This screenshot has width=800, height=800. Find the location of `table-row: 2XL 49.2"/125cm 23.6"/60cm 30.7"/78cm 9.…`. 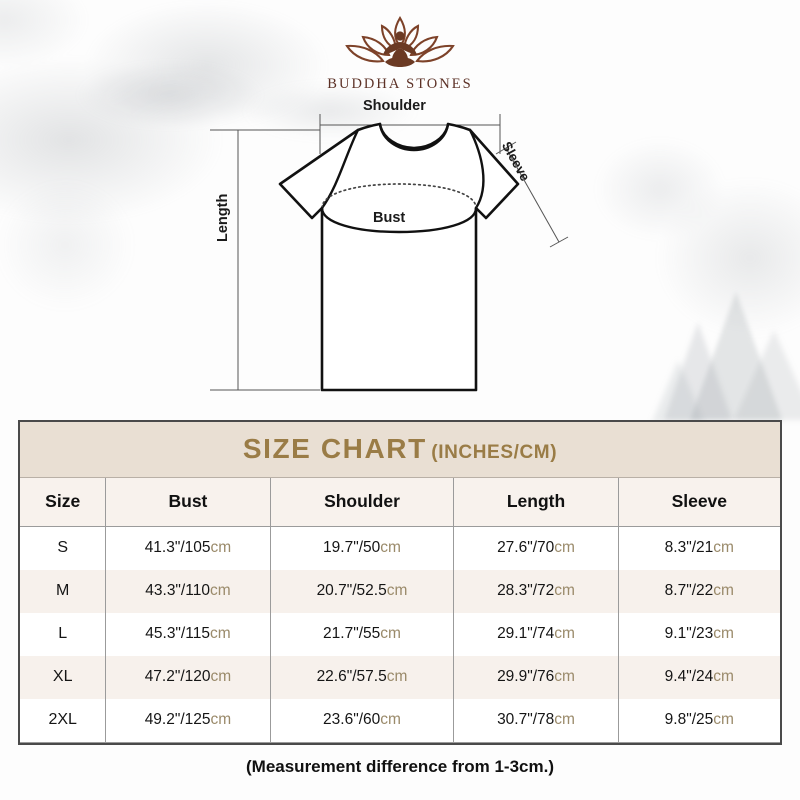

table-row: 2XL 49.2"/125cm 23.6"/60cm 30.7"/78cm 9.… is located at coordinates (400, 721).